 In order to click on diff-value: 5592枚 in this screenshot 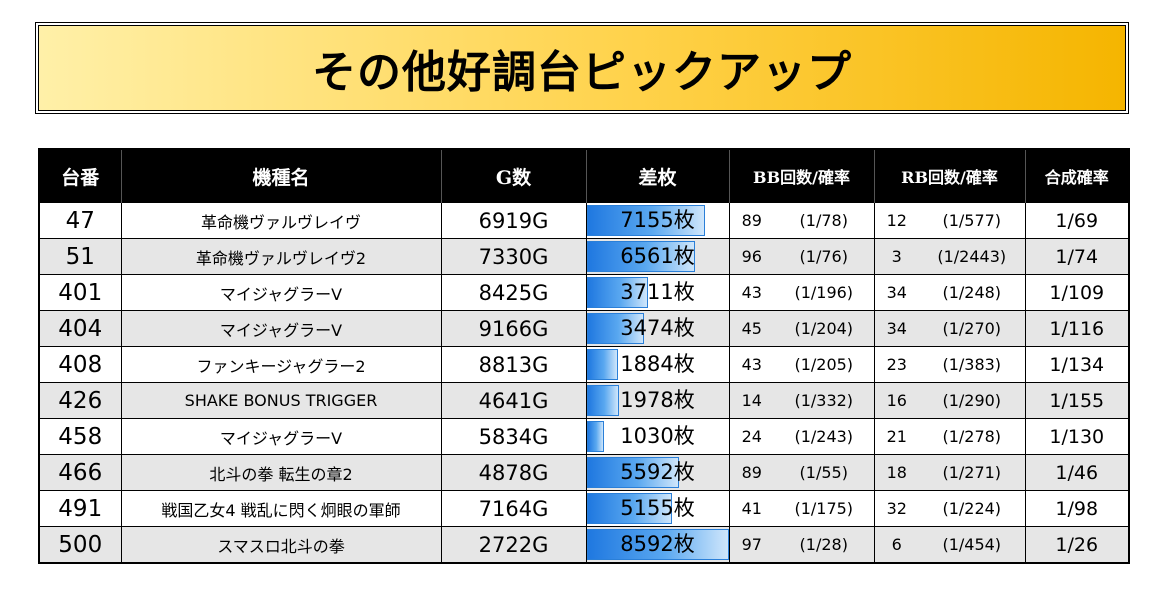, I will do `click(657, 472)`.